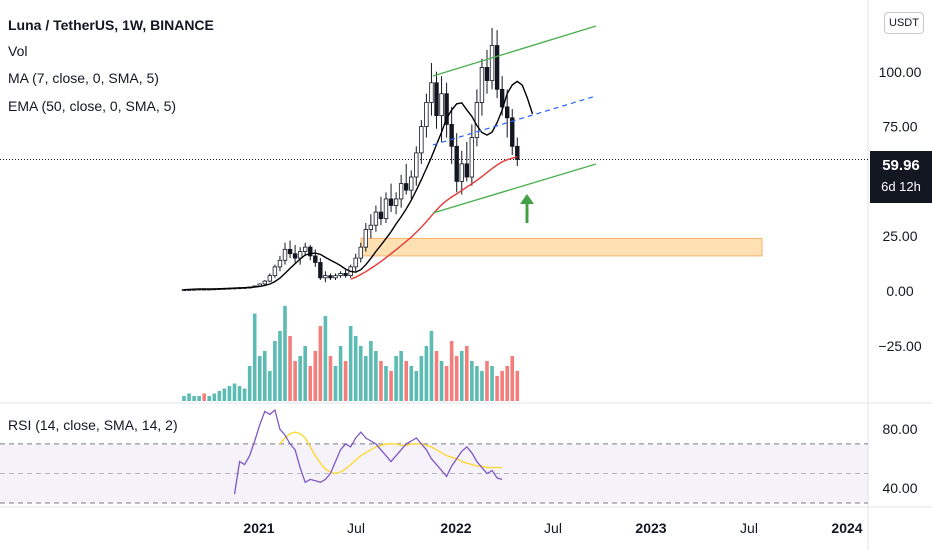 This screenshot has width=932, height=550. Describe the element at coordinates (111, 25) in the screenshot. I see `chart-title: Luna / TetherUS, 1W, BINANCE` at that location.